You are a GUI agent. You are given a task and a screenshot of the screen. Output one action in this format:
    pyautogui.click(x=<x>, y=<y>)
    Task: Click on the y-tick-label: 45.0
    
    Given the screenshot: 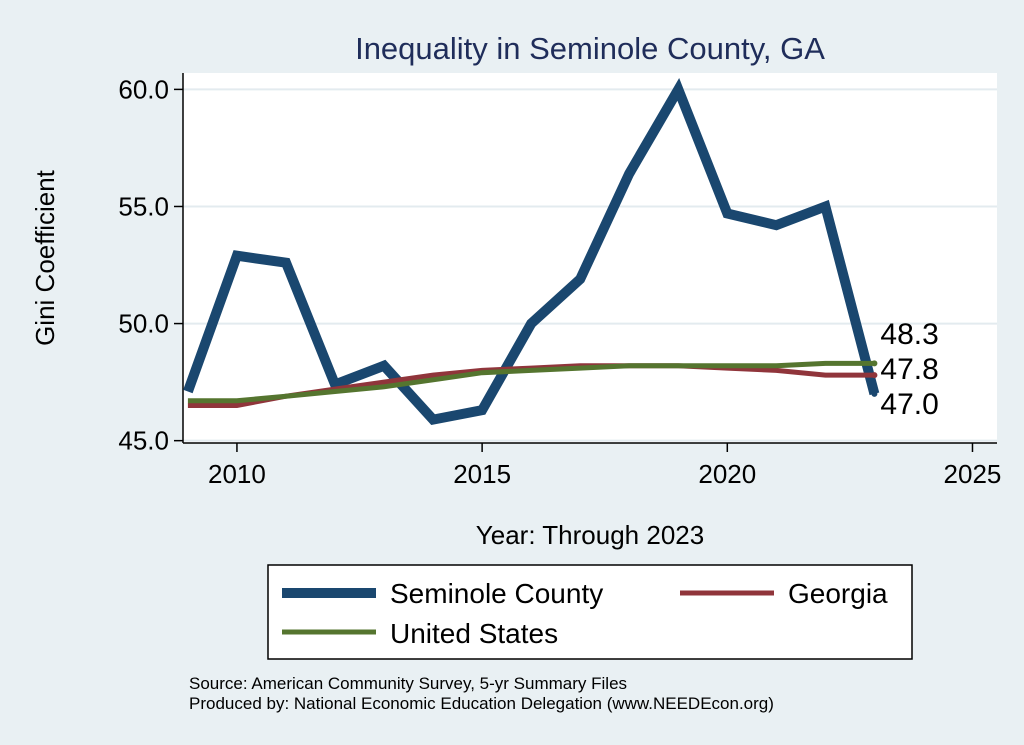 What is the action you would take?
    pyautogui.click(x=143, y=441)
    